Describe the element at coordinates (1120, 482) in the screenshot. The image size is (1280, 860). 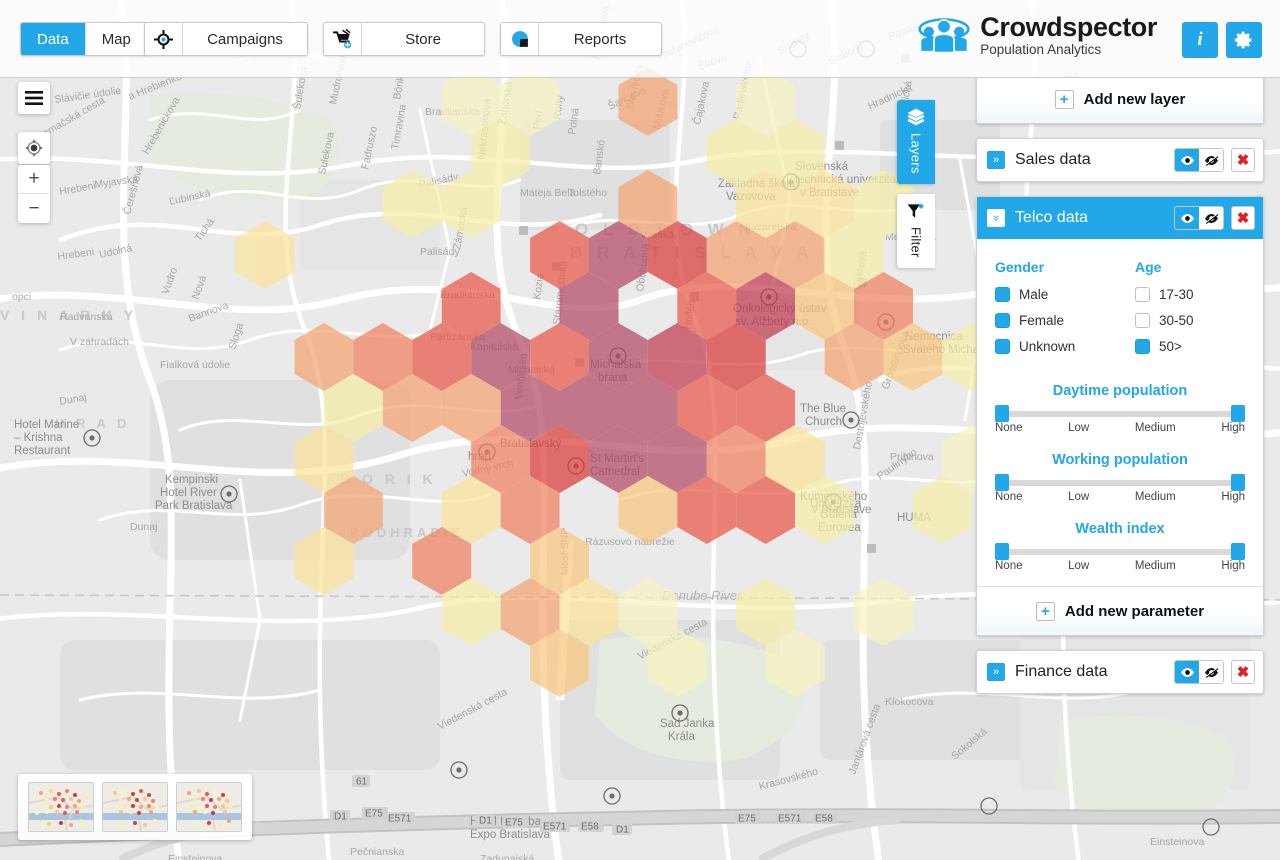
I see `slider-working-track` at that location.